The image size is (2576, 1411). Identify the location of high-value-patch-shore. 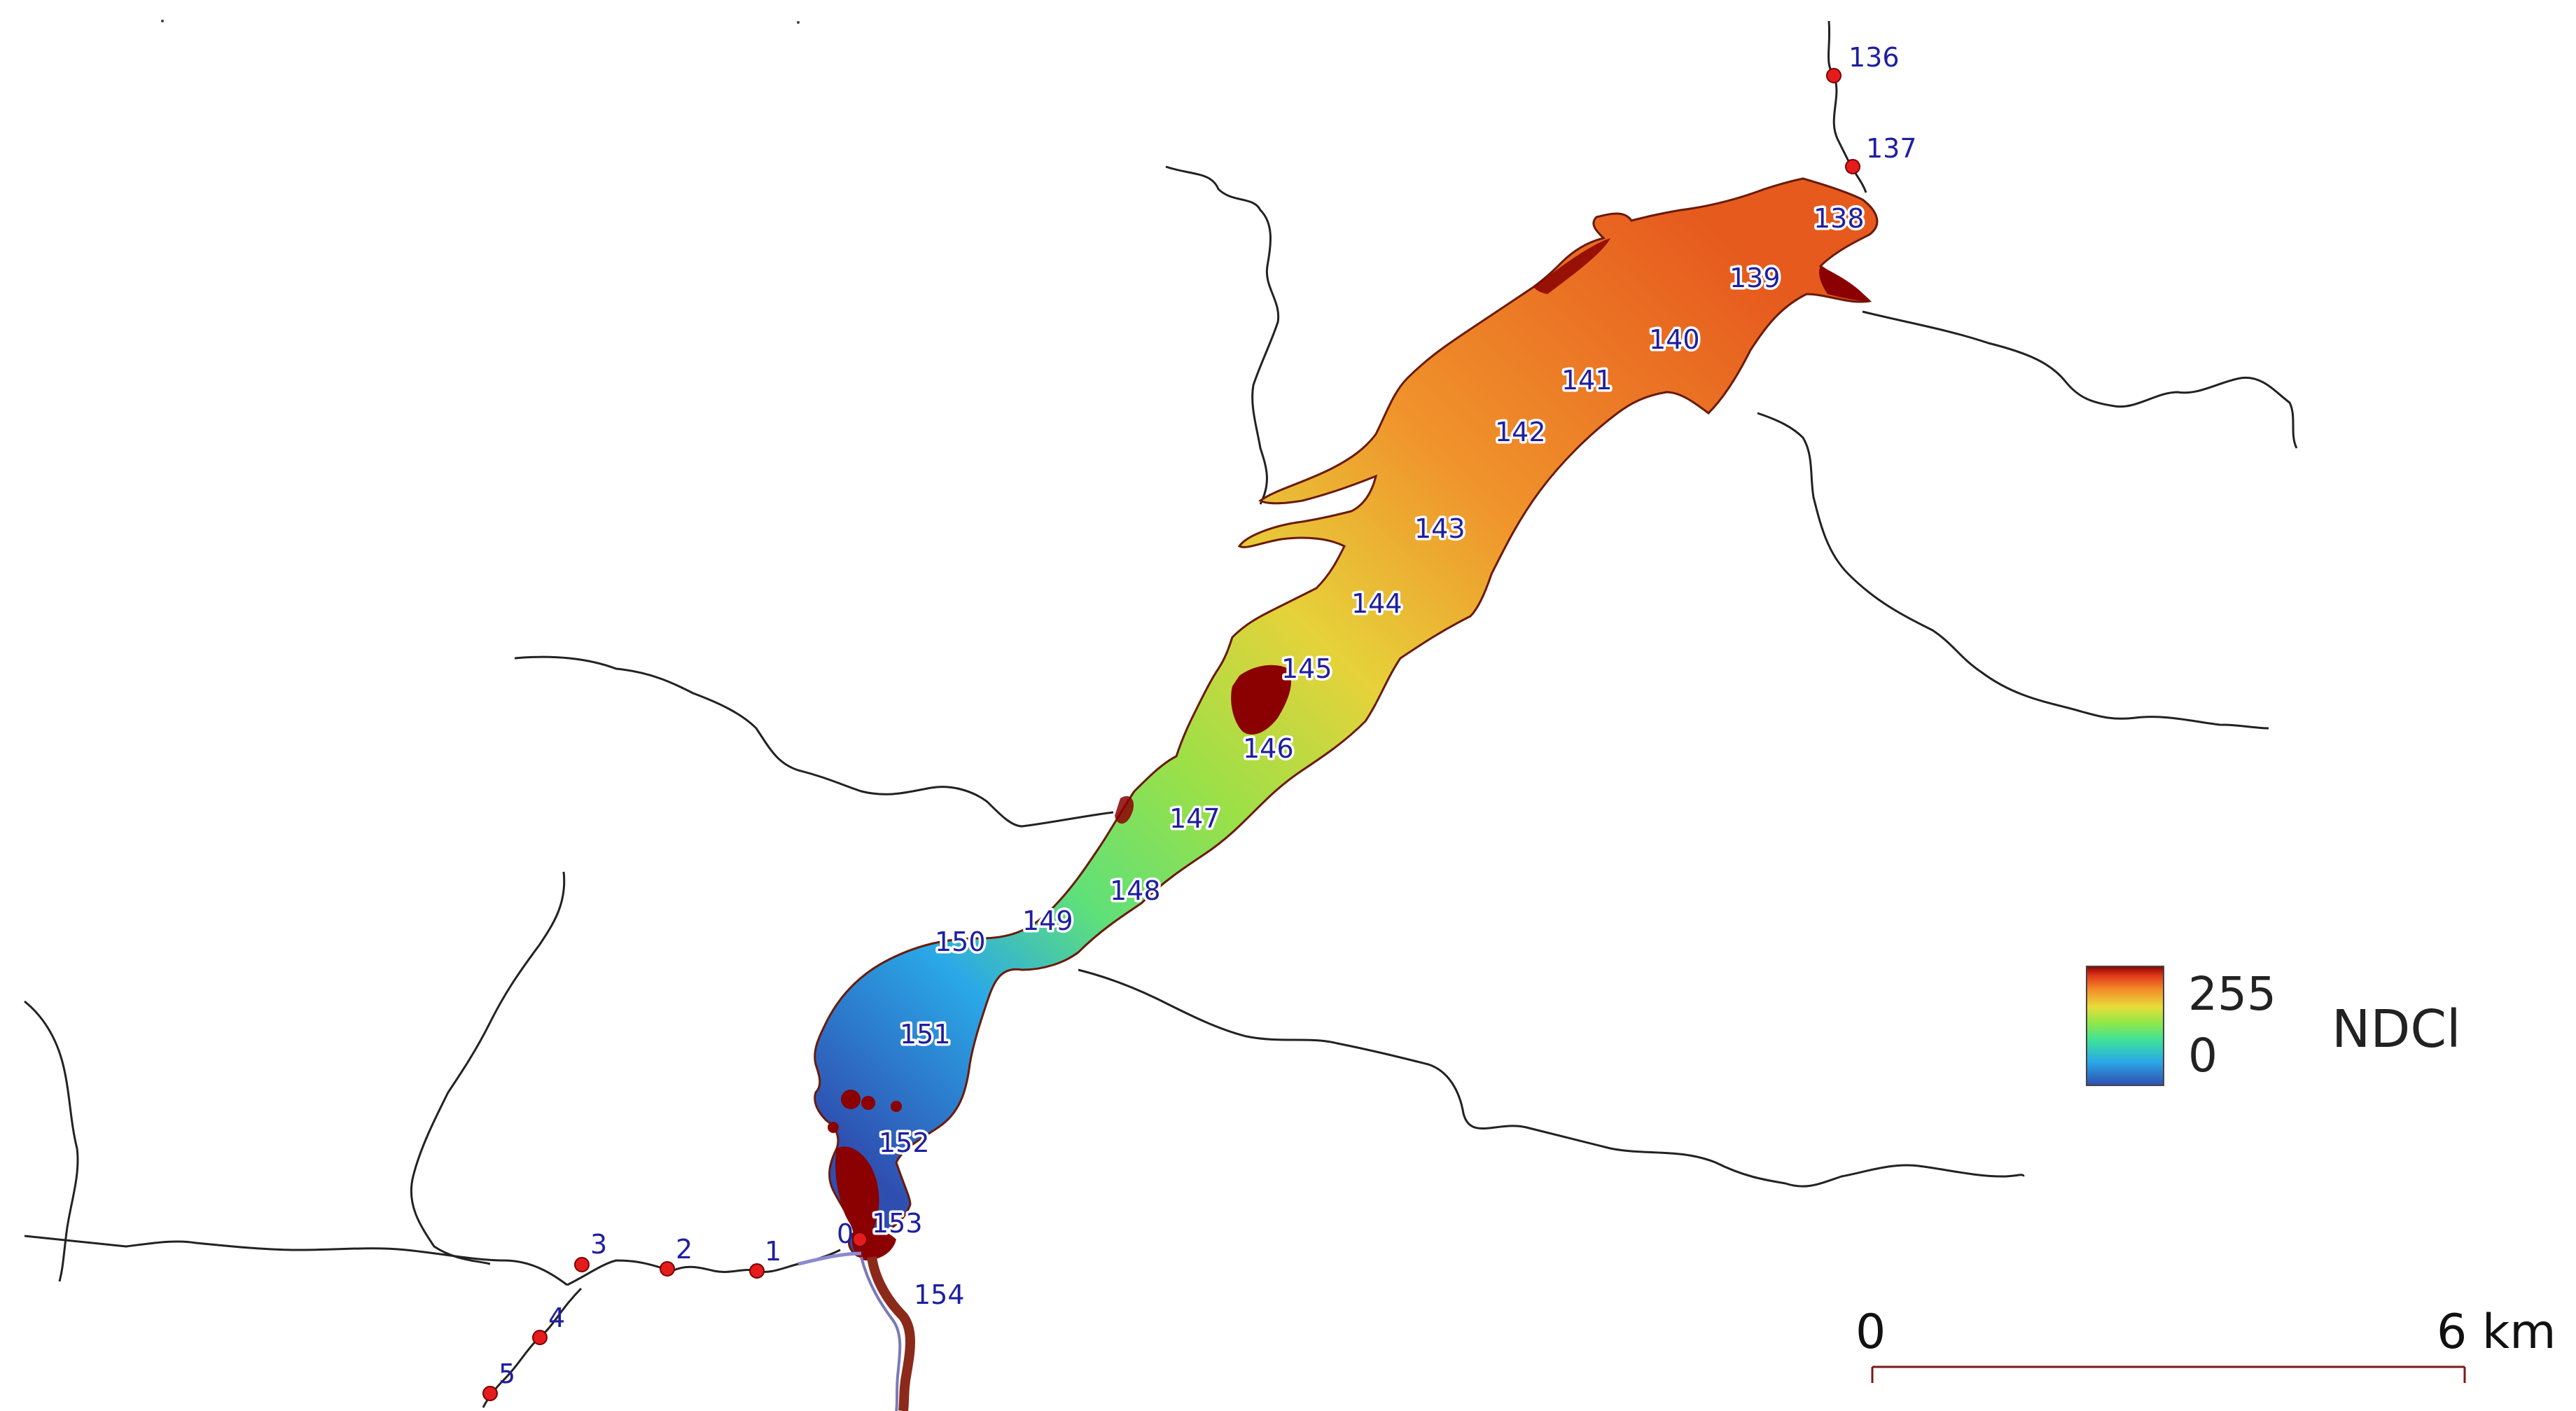
(1571, 266).